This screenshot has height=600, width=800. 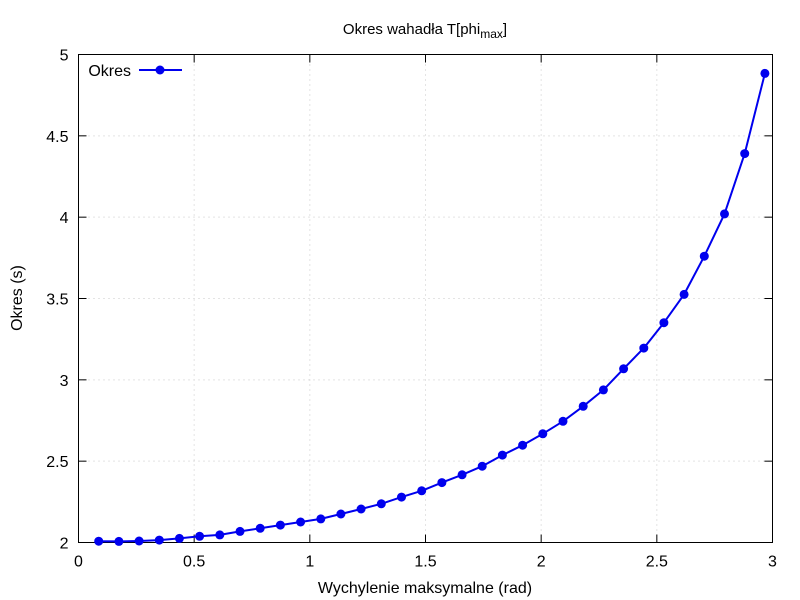 I want to click on y-tick-label: 3.5, so click(x=57, y=300).